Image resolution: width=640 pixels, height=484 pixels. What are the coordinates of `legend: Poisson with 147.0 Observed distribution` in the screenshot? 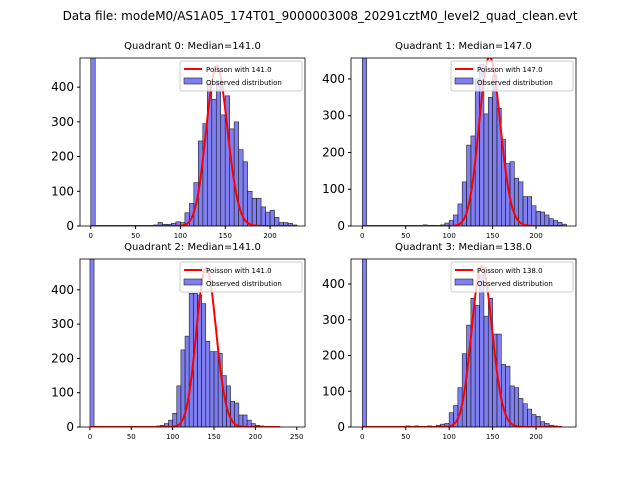 It's located at (512, 76).